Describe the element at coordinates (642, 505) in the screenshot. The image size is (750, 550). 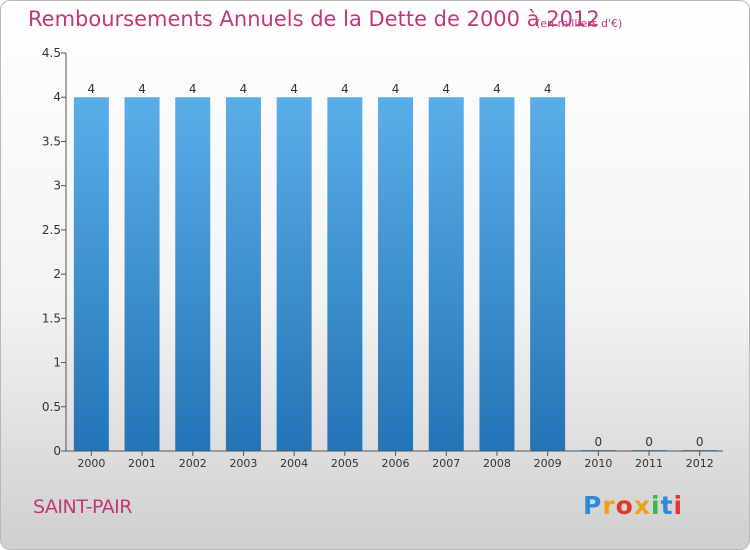
I see `logo-letter: x` at that location.